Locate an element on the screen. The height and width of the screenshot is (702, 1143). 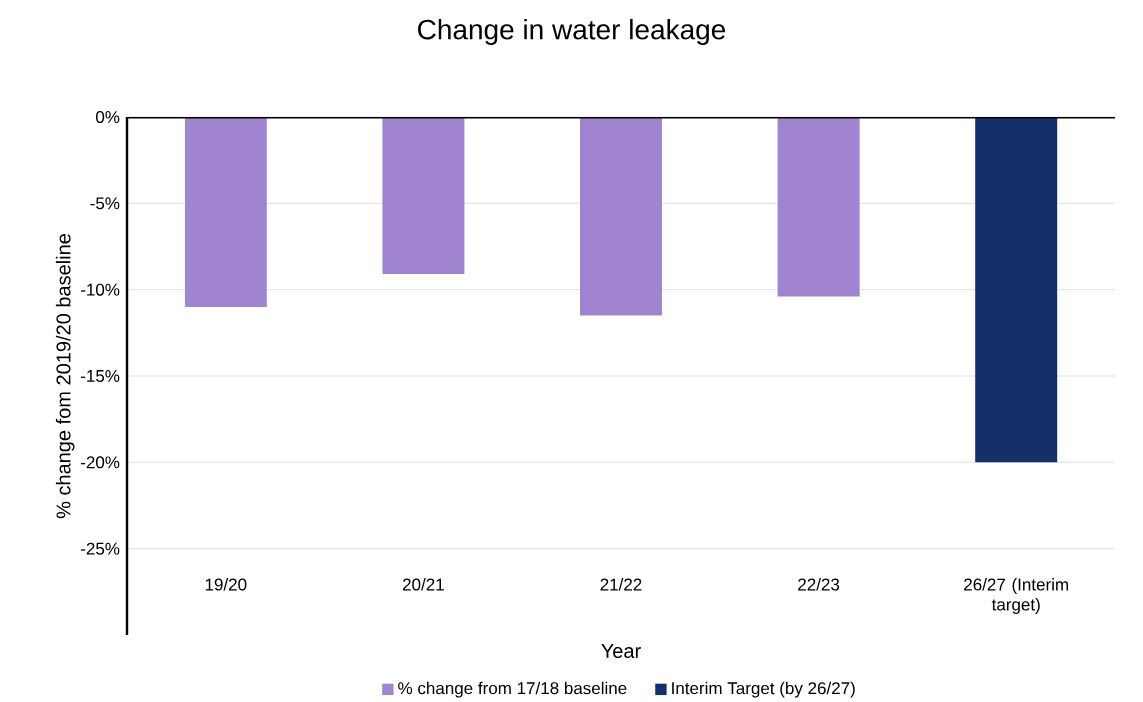
x-tick-label: 26/27 (Interim target) is located at coordinates (1016, 596).